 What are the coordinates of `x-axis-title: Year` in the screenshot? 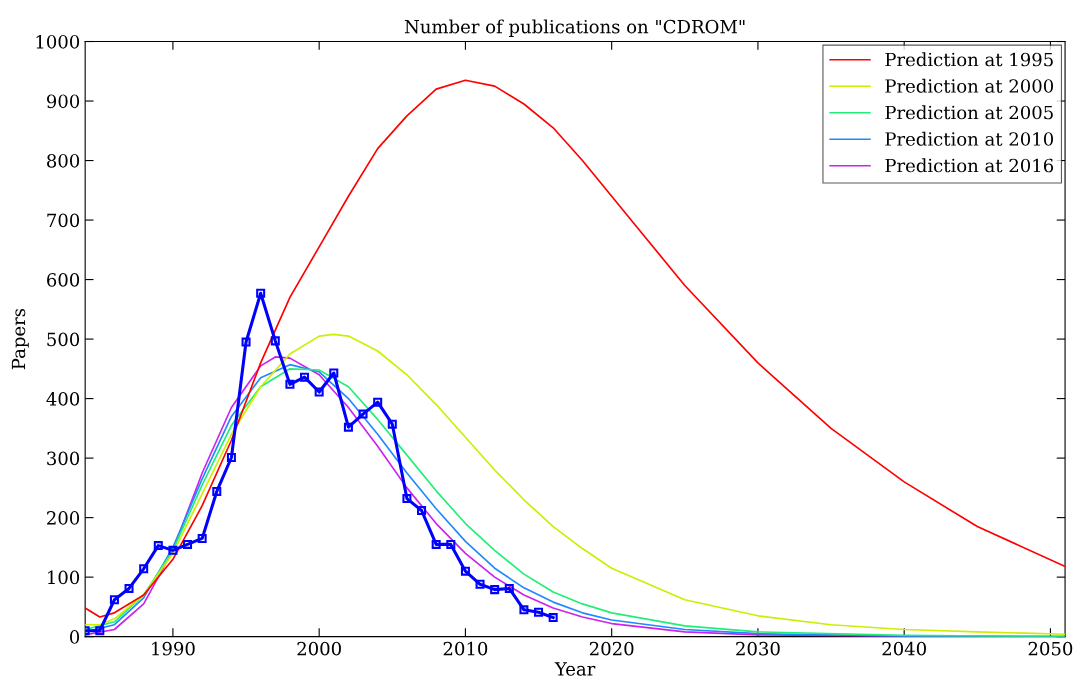 It's located at (575, 669).